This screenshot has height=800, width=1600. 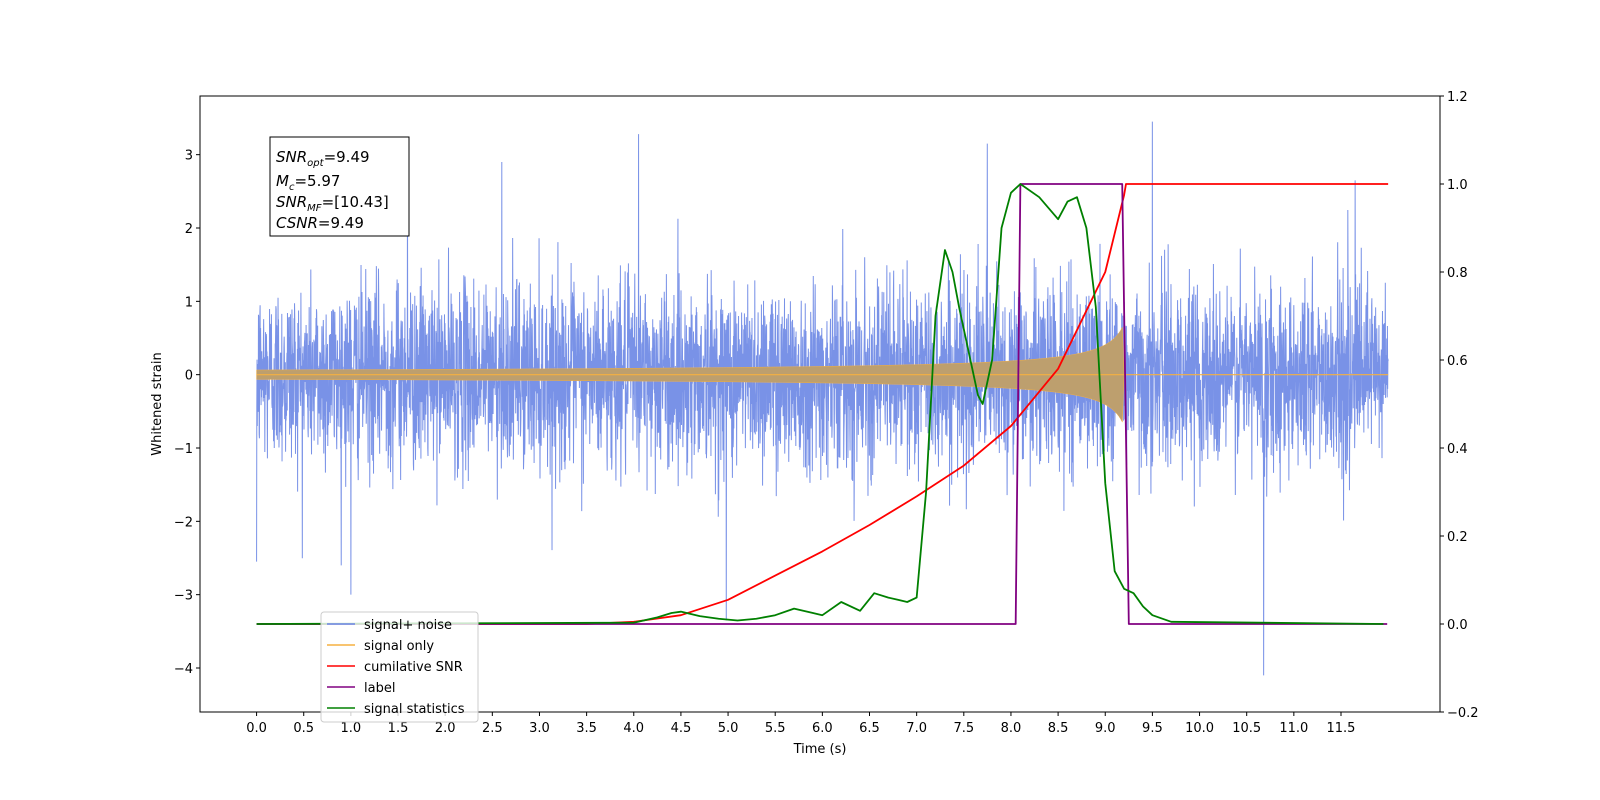 I want to click on x-tick-label-22: 11.0, so click(x=1293, y=728).